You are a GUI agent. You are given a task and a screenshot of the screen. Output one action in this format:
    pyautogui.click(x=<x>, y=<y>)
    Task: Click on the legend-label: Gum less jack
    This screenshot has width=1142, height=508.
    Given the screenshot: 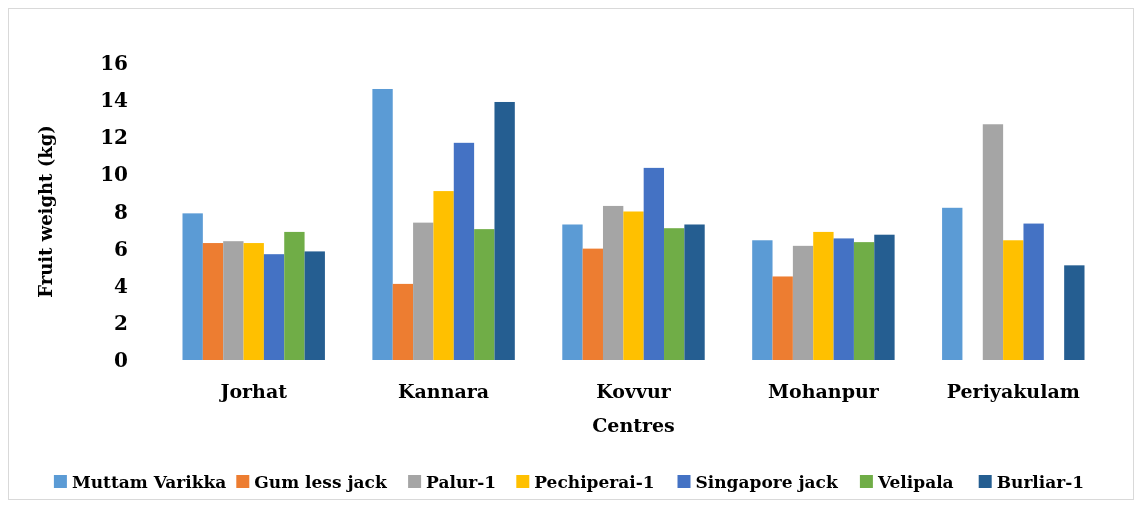 What is the action you would take?
    pyautogui.click(x=321, y=481)
    